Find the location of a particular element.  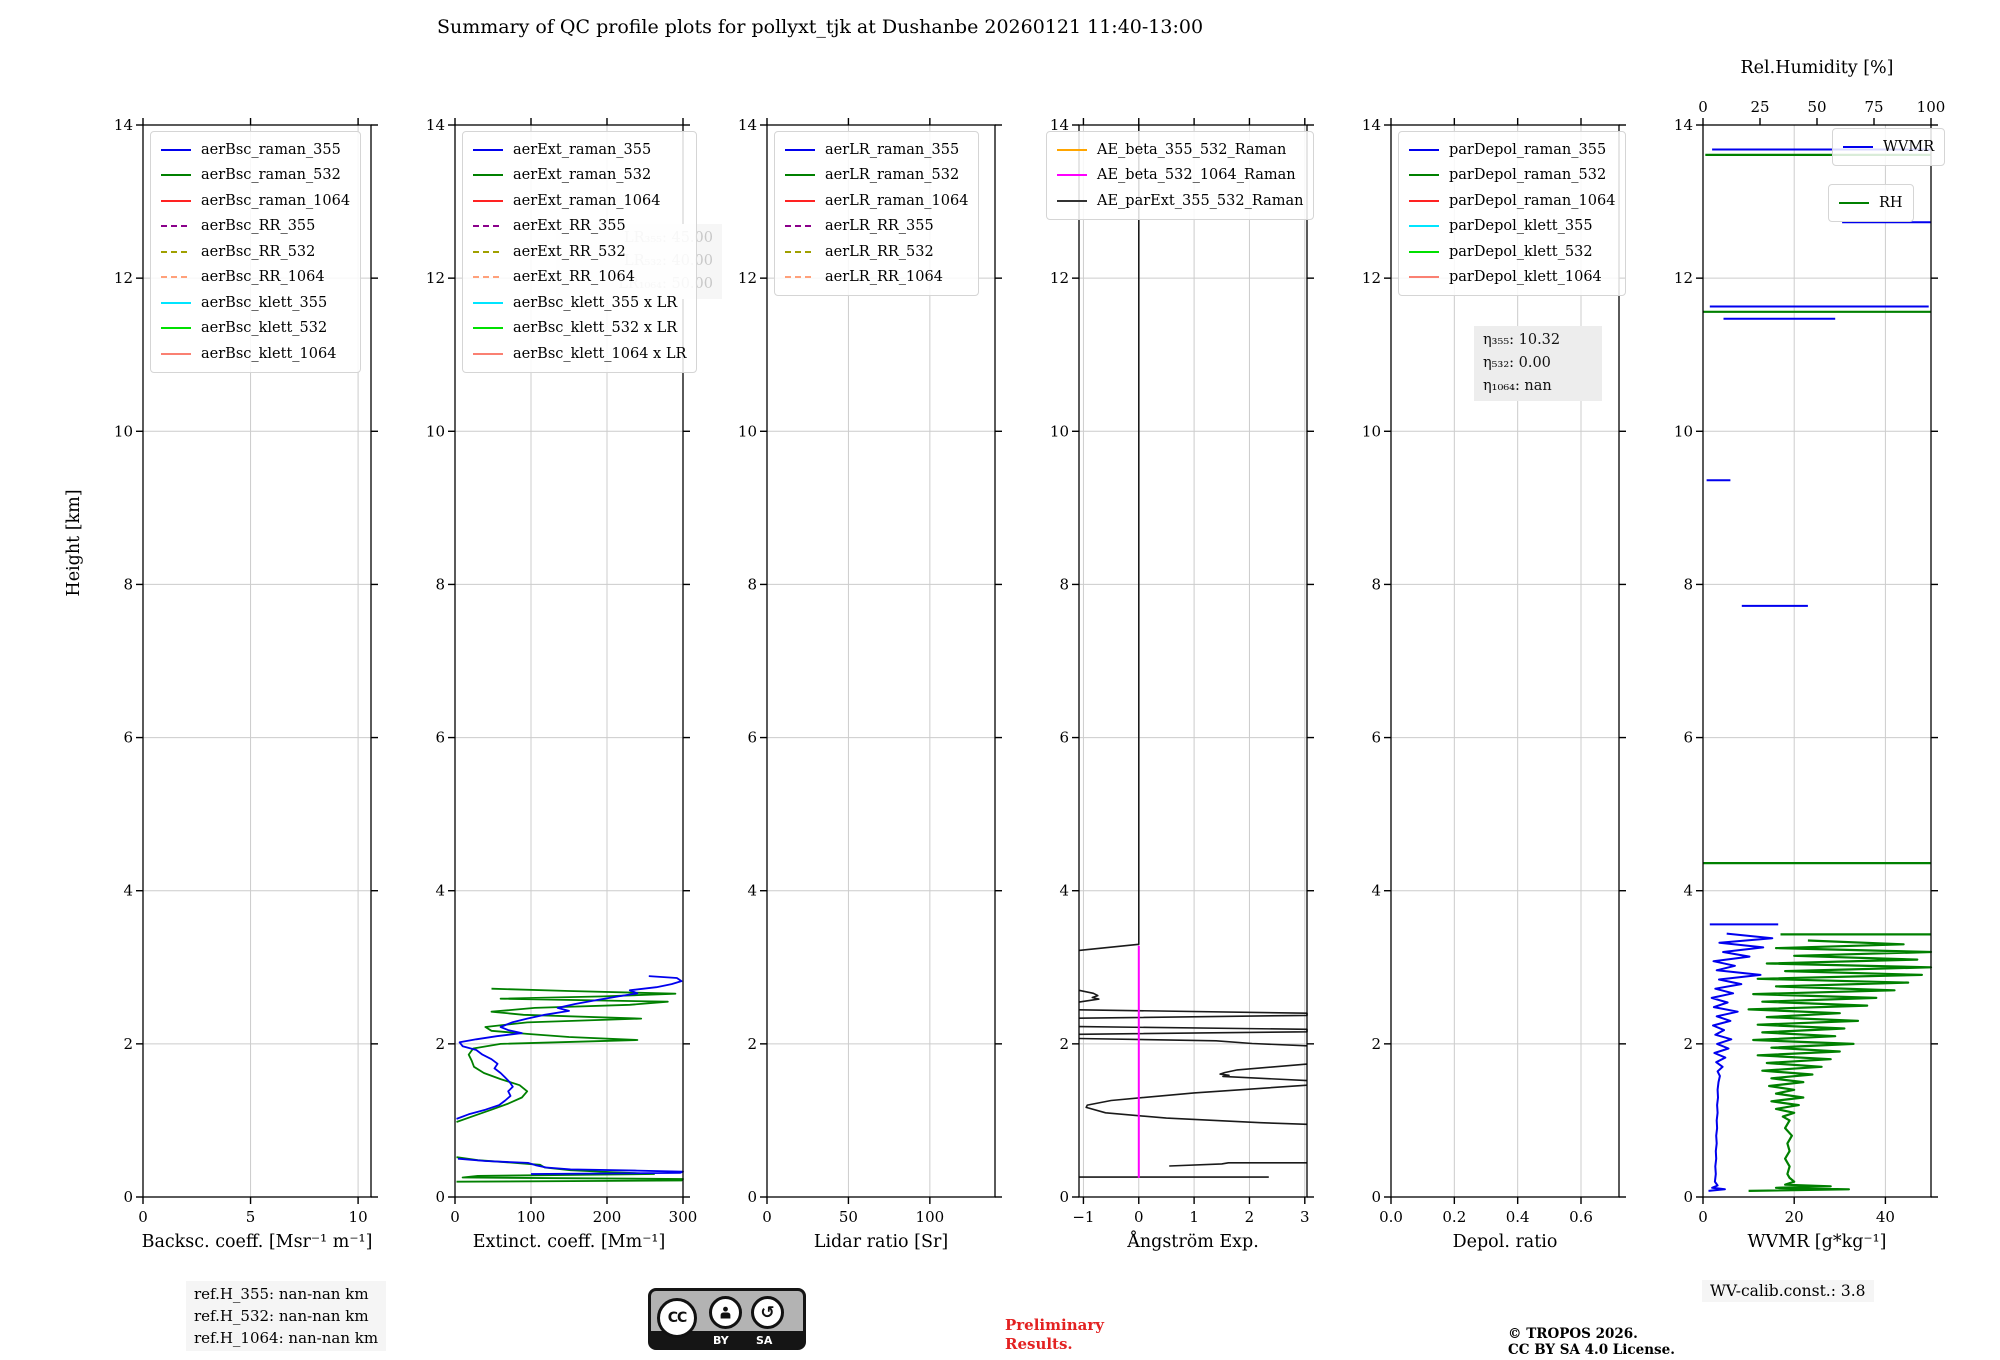

x-tick-label: −1 is located at coordinates (1083, 1217).